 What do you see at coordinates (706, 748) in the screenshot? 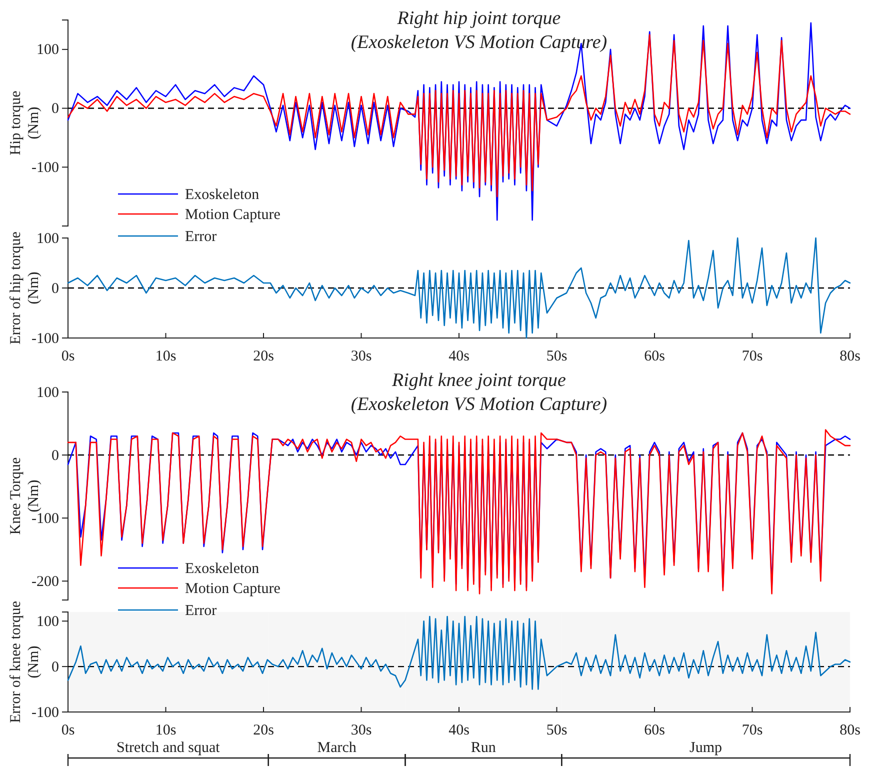
I see `band-label: Jump` at bounding box center [706, 748].